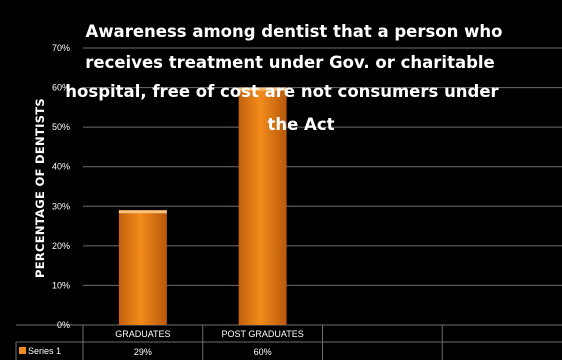 This screenshot has height=360, width=562. Describe the element at coordinates (142, 334) in the screenshot. I see `x-category-label: GRADUATES` at that location.